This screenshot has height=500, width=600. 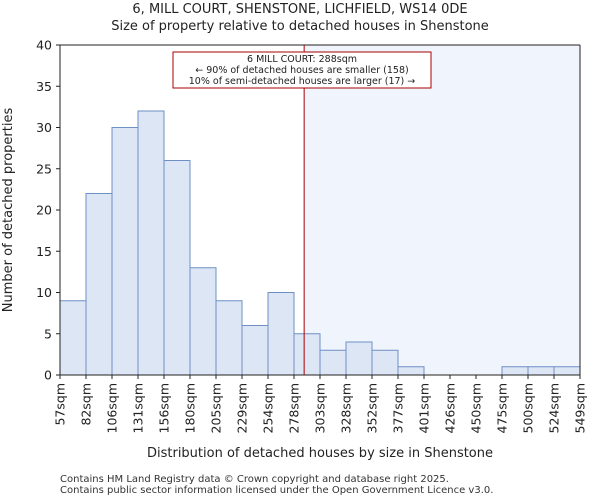 I want to click on bar-278sqm, so click(x=307, y=354).